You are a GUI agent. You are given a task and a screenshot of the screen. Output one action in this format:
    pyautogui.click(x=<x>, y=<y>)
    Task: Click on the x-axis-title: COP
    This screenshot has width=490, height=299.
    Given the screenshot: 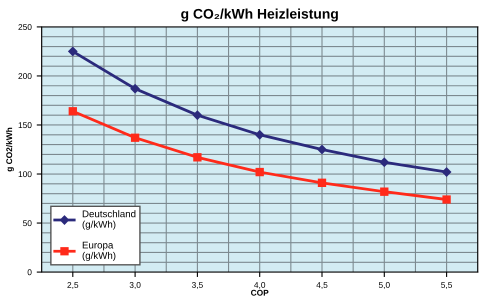 What is the action you would take?
    pyautogui.click(x=259, y=293)
    